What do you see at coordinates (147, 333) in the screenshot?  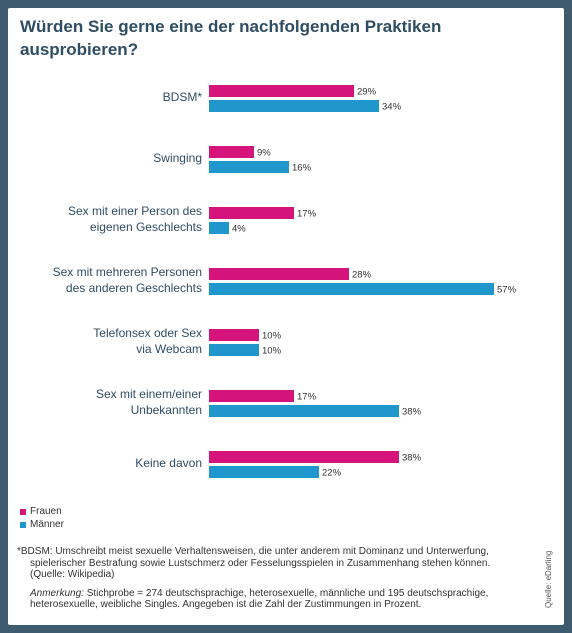 I see `category-label: Telefonsex oder Sex` at bounding box center [147, 333].